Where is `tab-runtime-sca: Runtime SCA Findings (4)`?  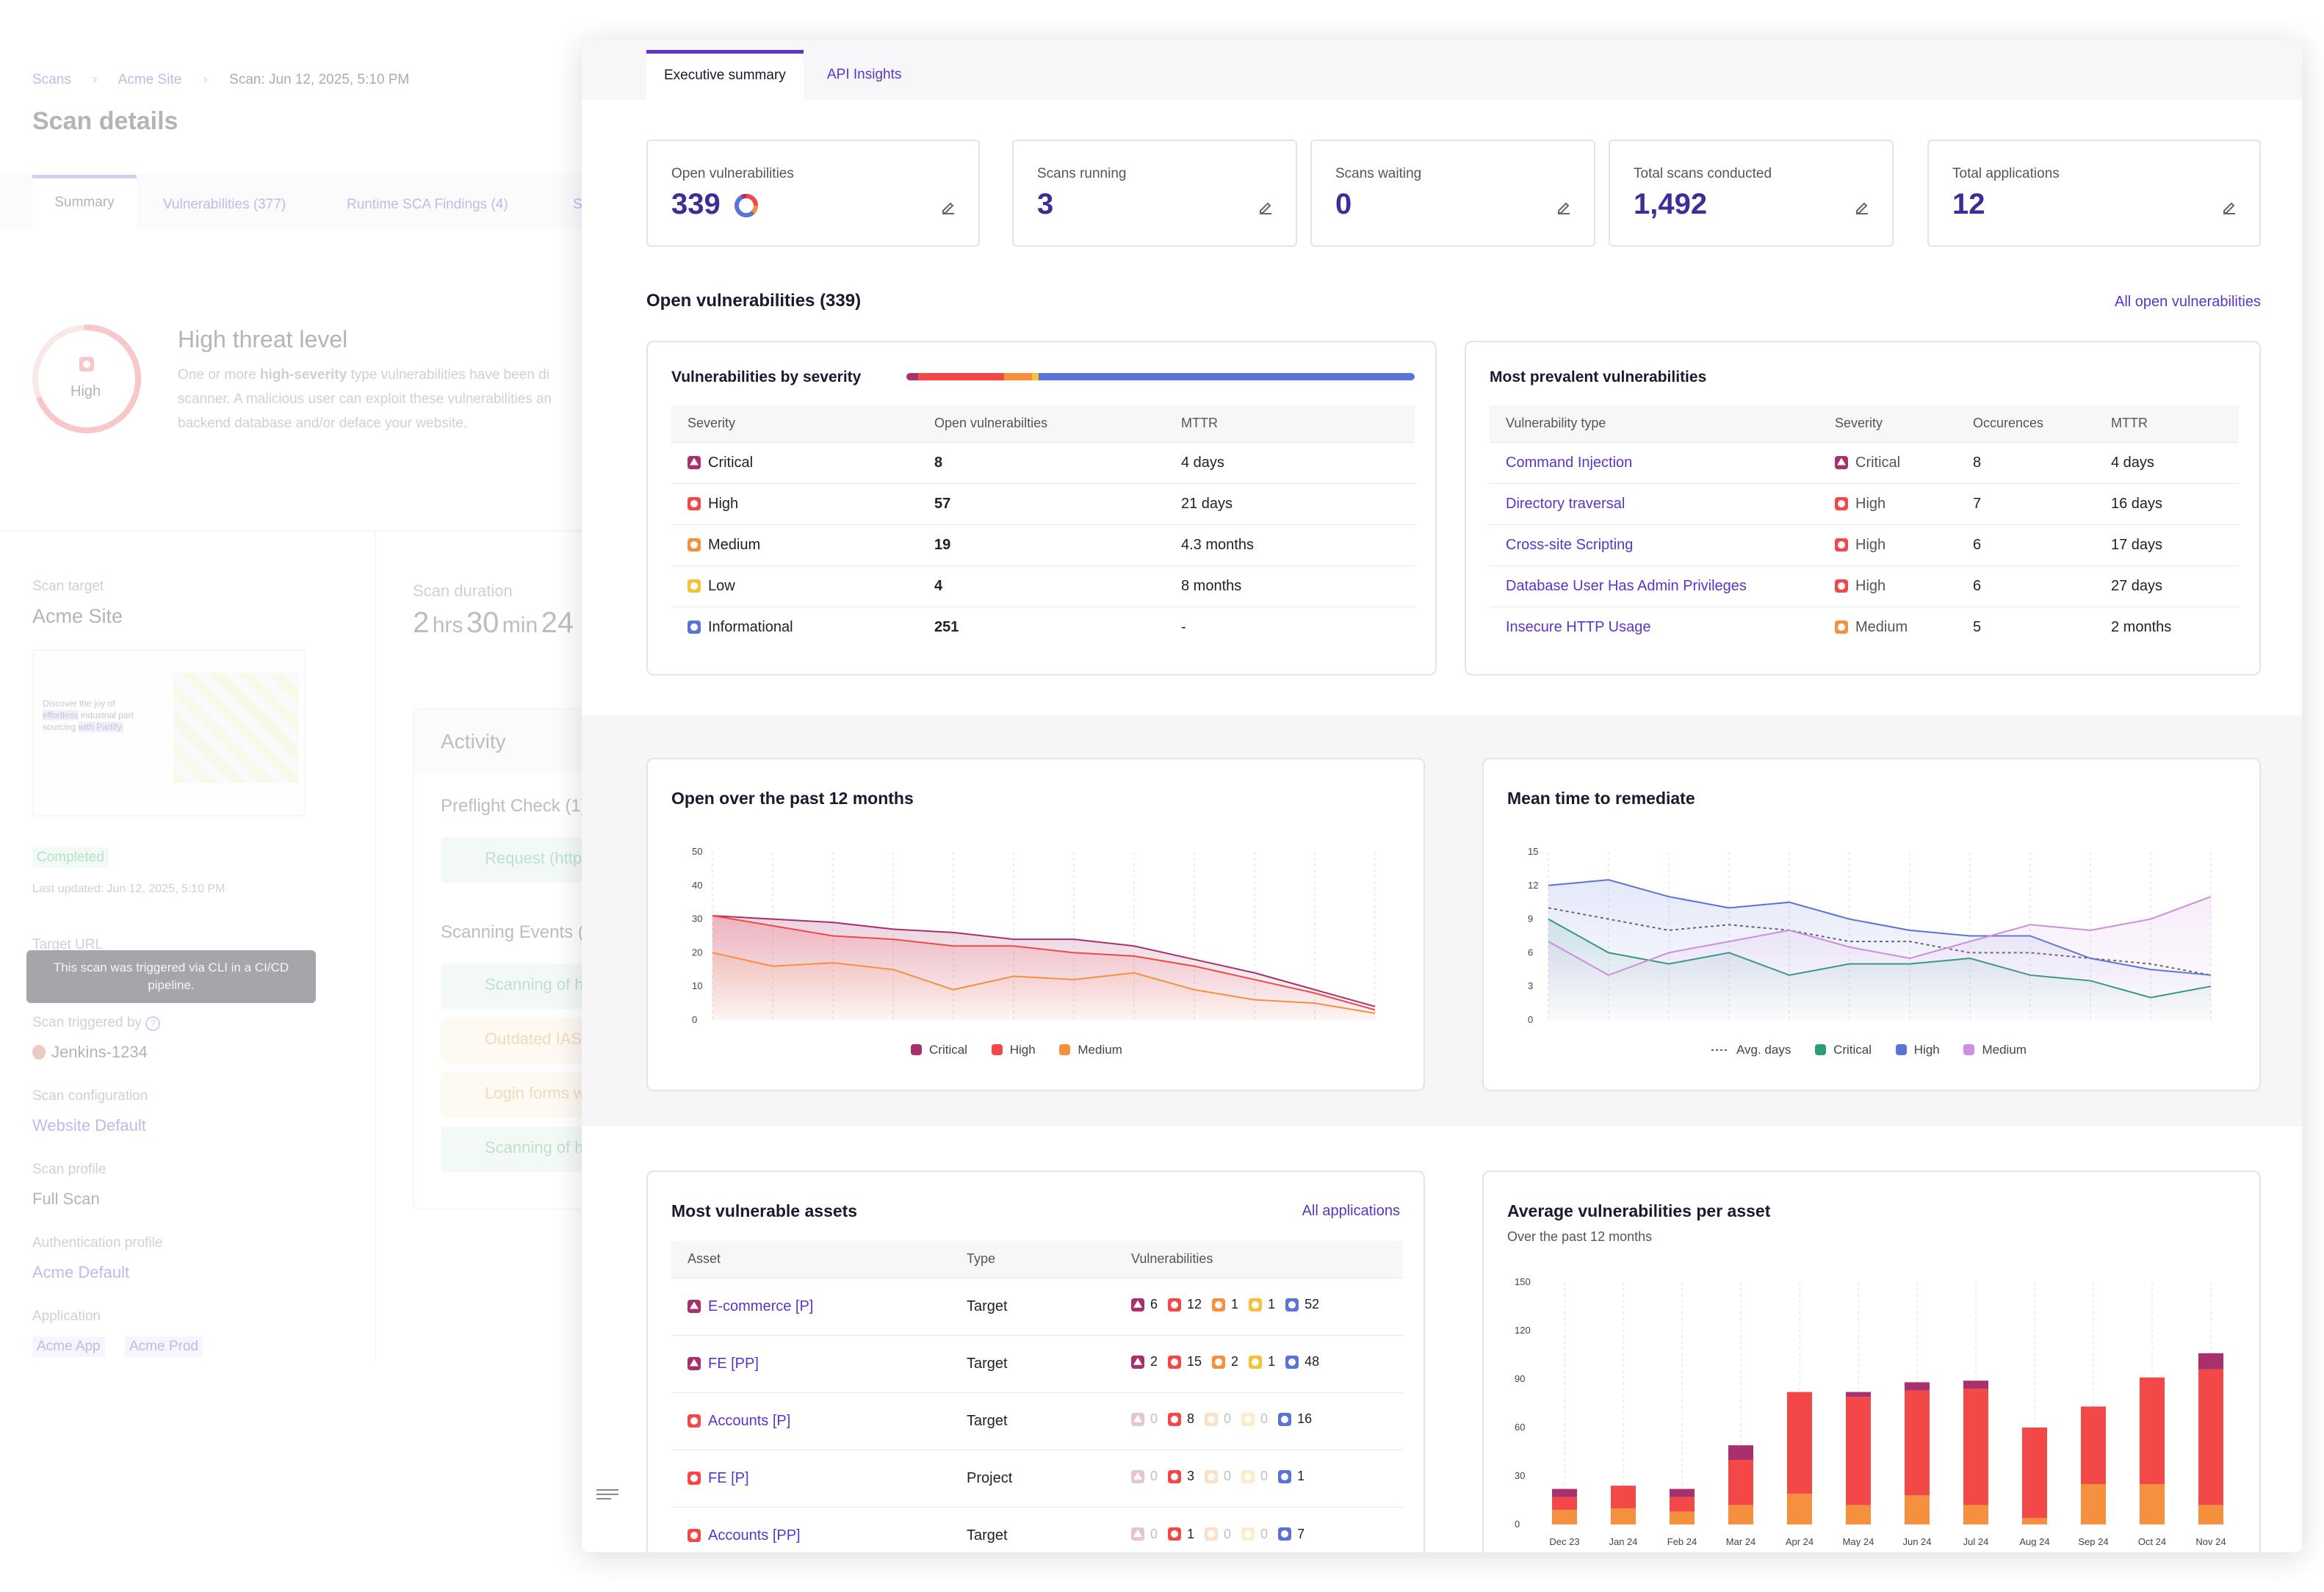 tab-runtime-sca: Runtime SCA Findings (4) is located at coordinates (427, 204).